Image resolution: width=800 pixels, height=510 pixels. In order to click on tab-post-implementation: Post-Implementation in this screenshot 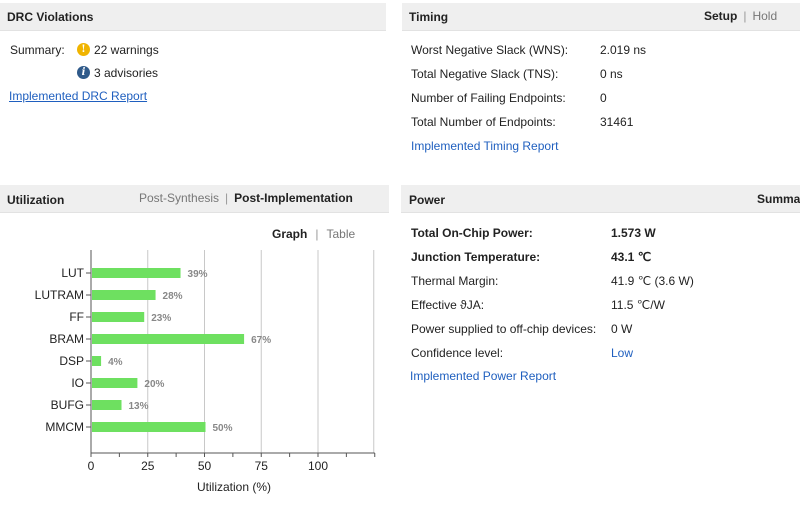, I will do `click(293, 198)`.